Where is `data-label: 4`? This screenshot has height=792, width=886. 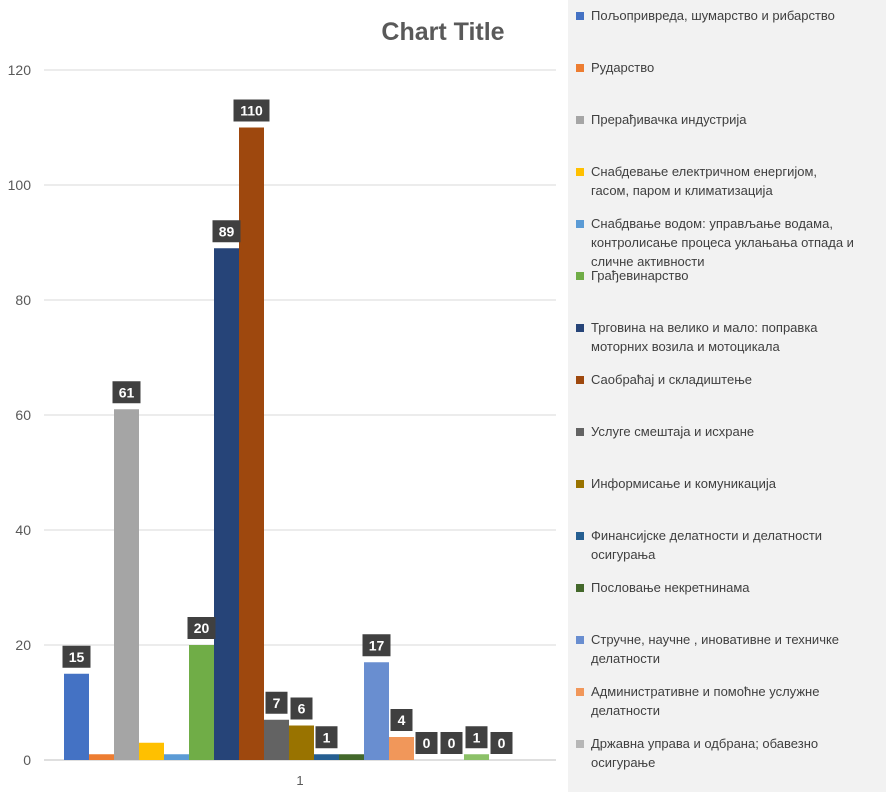 data-label: 4 is located at coordinates (402, 720).